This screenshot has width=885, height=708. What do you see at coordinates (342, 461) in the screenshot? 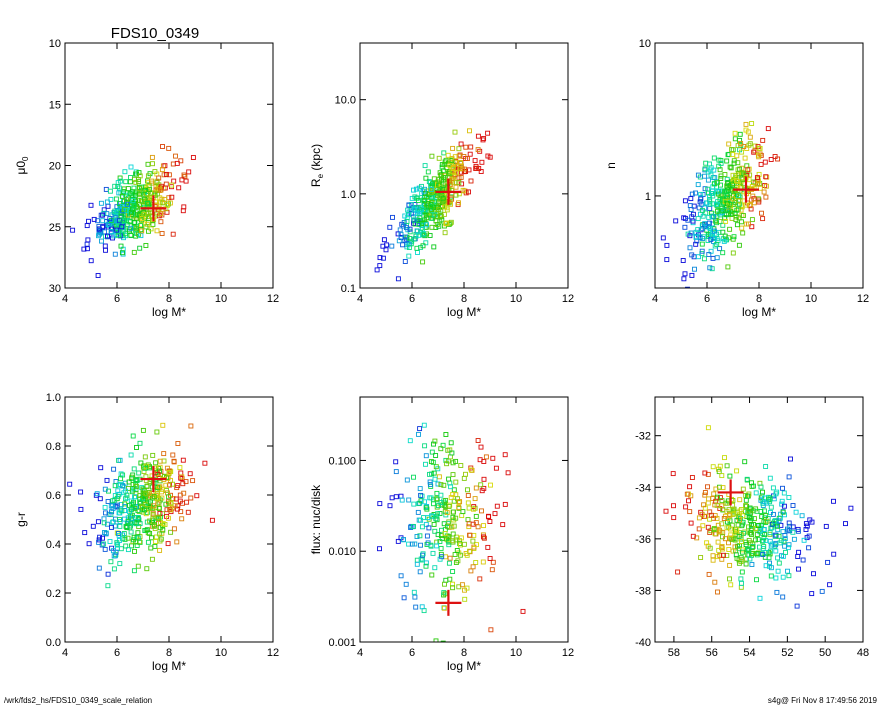
I see `y-tick-label: 0.100` at bounding box center [342, 461].